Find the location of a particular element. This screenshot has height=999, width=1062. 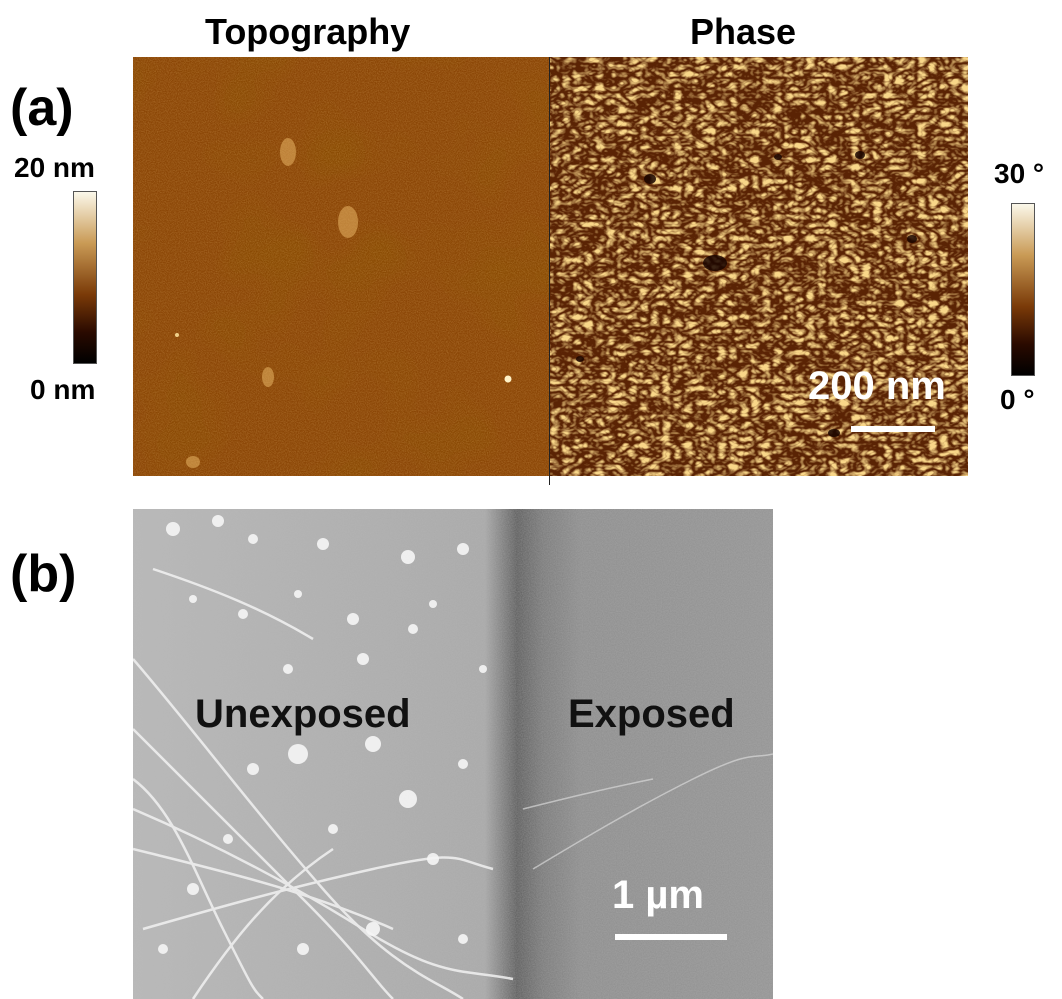

sem-scale-bar-label: 1 µm is located at coordinates (658, 895).